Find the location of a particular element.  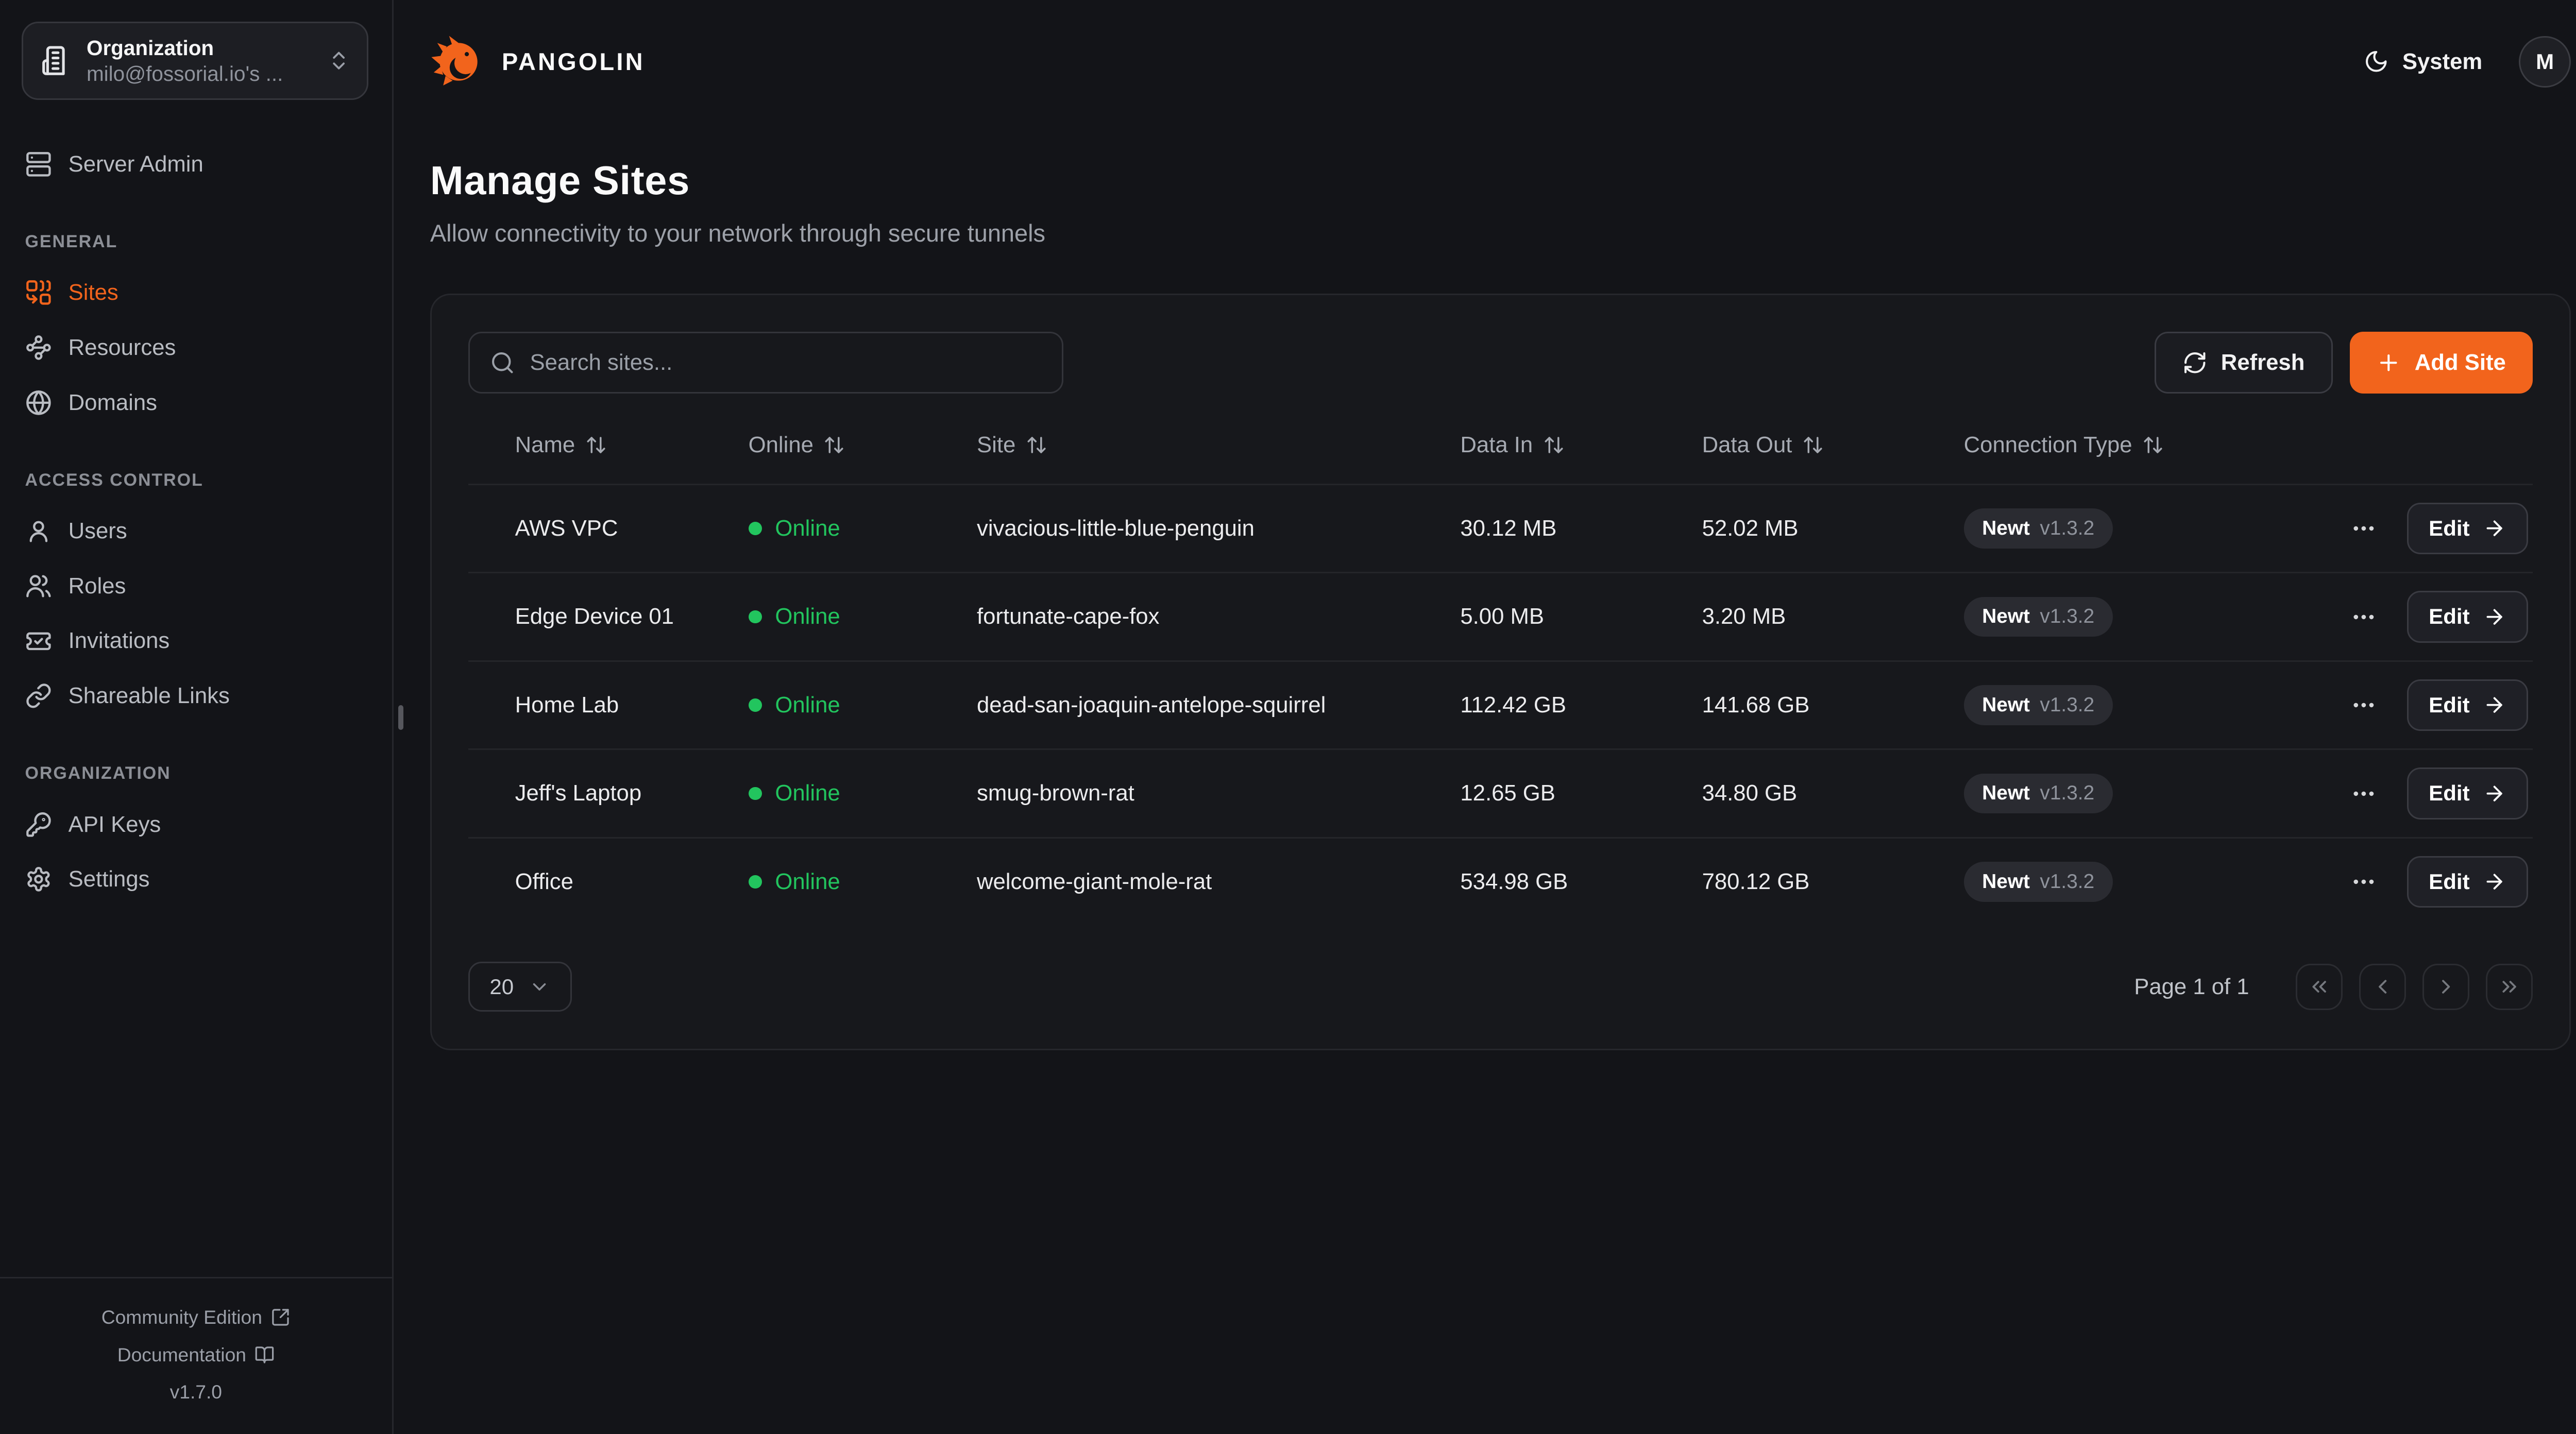

chevrons-up-down-icon is located at coordinates (339, 61).